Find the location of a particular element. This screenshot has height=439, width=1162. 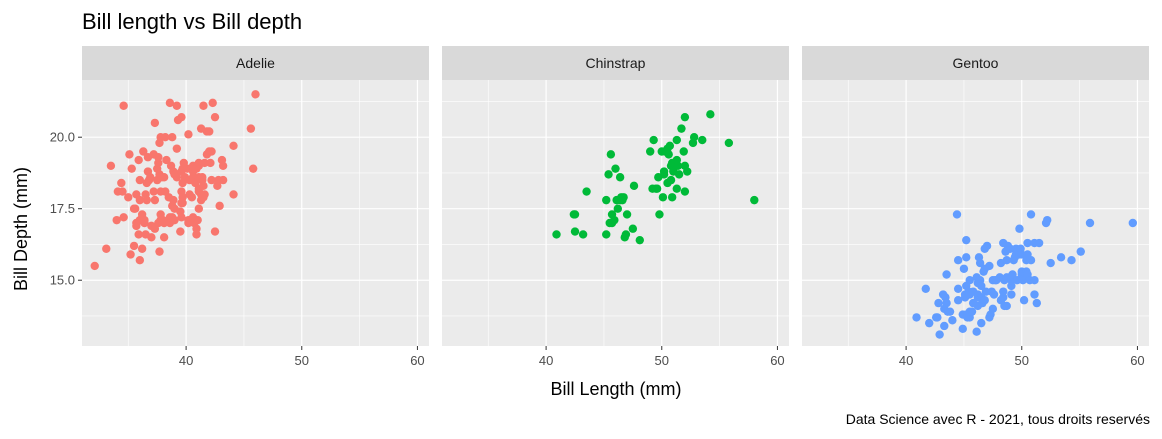

x-tick-label: 50 is located at coordinates (1022, 360).